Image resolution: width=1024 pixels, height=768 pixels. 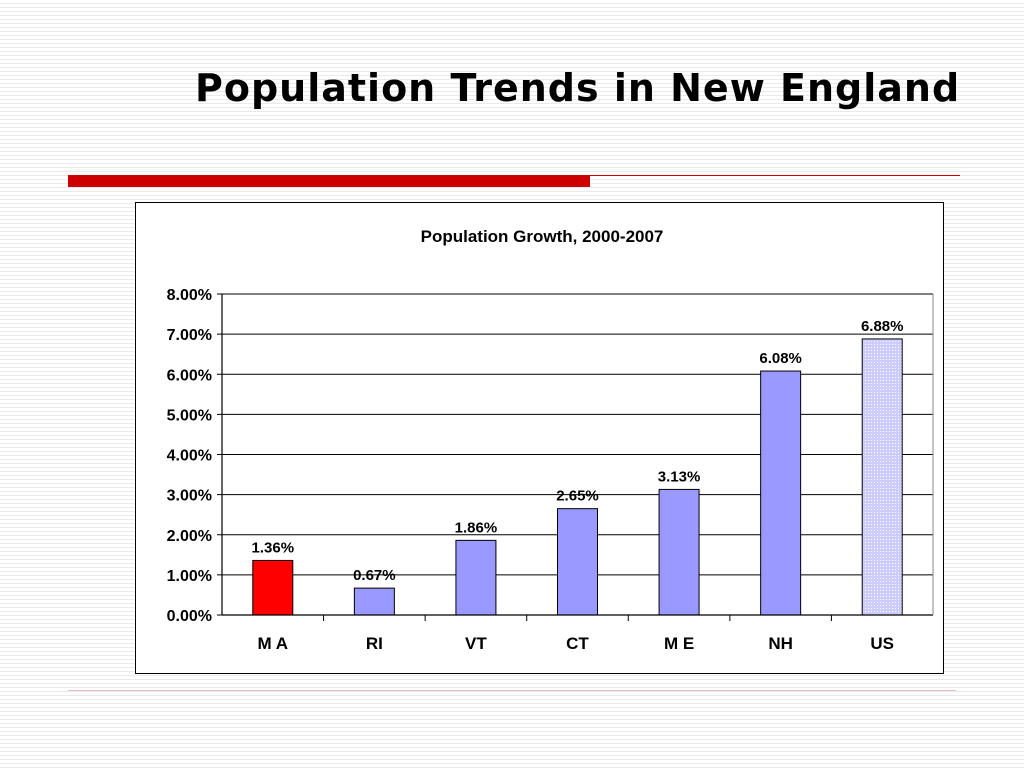 What do you see at coordinates (329, 181) in the screenshot?
I see `title-rule-thick` at bounding box center [329, 181].